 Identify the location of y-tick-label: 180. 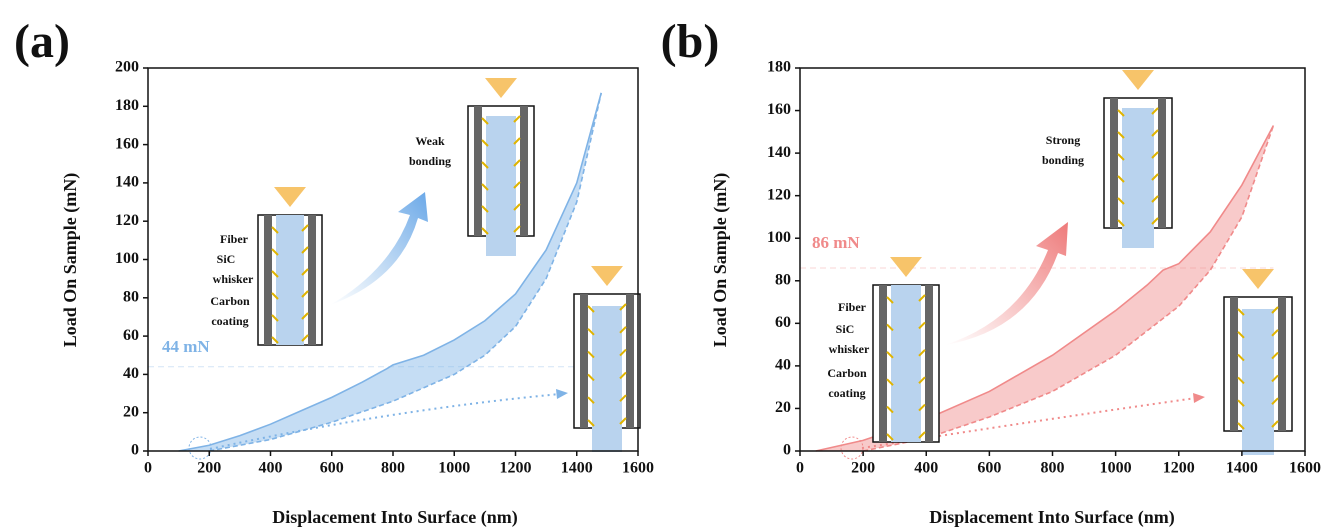
(779, 67).